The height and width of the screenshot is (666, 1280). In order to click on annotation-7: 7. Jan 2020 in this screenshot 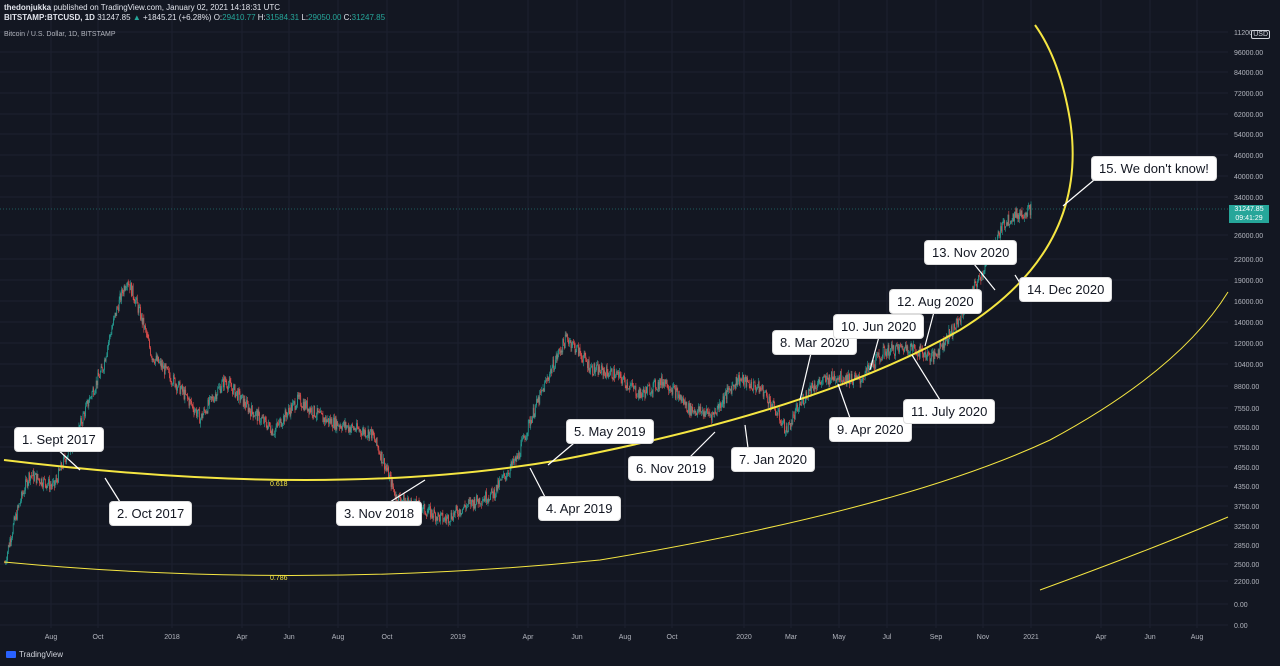, I will do `click(773, 459)`.